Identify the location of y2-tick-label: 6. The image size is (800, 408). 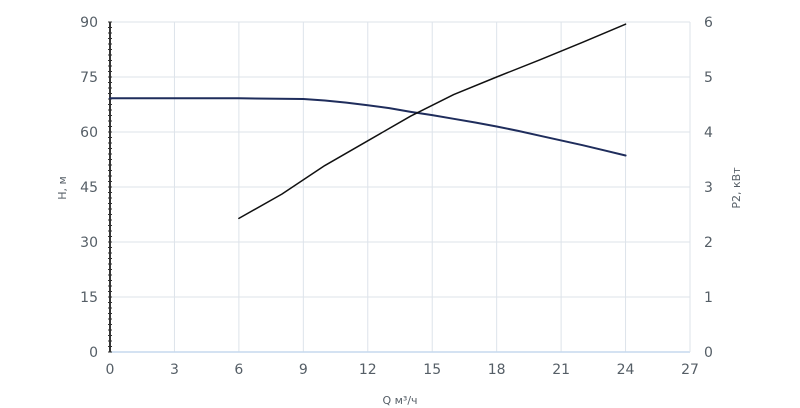
(708, 23).